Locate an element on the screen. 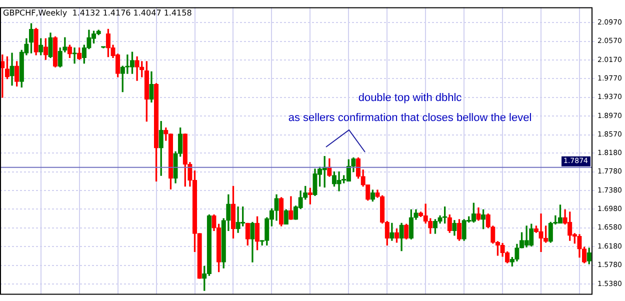 Image resolution: width=625 pixels, height=301 pixels. annotation: as sellers confirmation that closes bellow the level is located at coordinates (410, 118).